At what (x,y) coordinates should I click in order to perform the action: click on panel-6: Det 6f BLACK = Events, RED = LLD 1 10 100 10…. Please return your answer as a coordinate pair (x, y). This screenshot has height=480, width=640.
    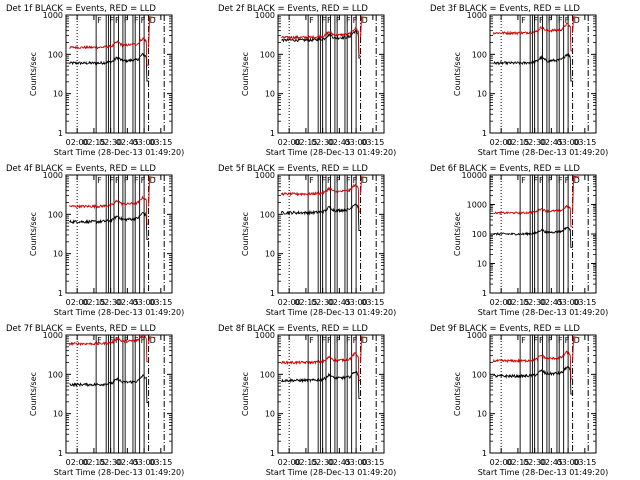
    Looking at the image, I should click on (519, 240).